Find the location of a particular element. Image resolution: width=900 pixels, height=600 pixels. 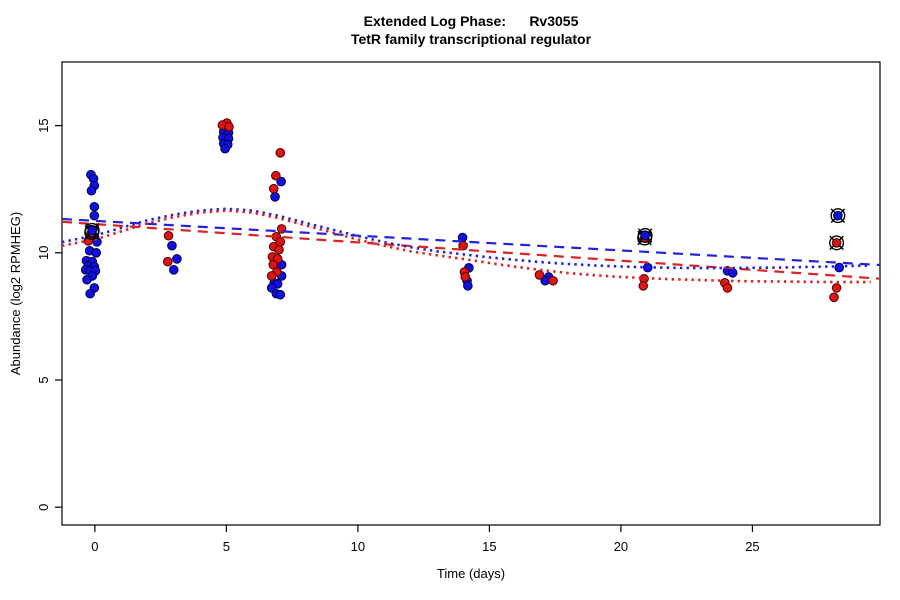

trend-line-red-smooth-fit is located at coordinates (466, 246).